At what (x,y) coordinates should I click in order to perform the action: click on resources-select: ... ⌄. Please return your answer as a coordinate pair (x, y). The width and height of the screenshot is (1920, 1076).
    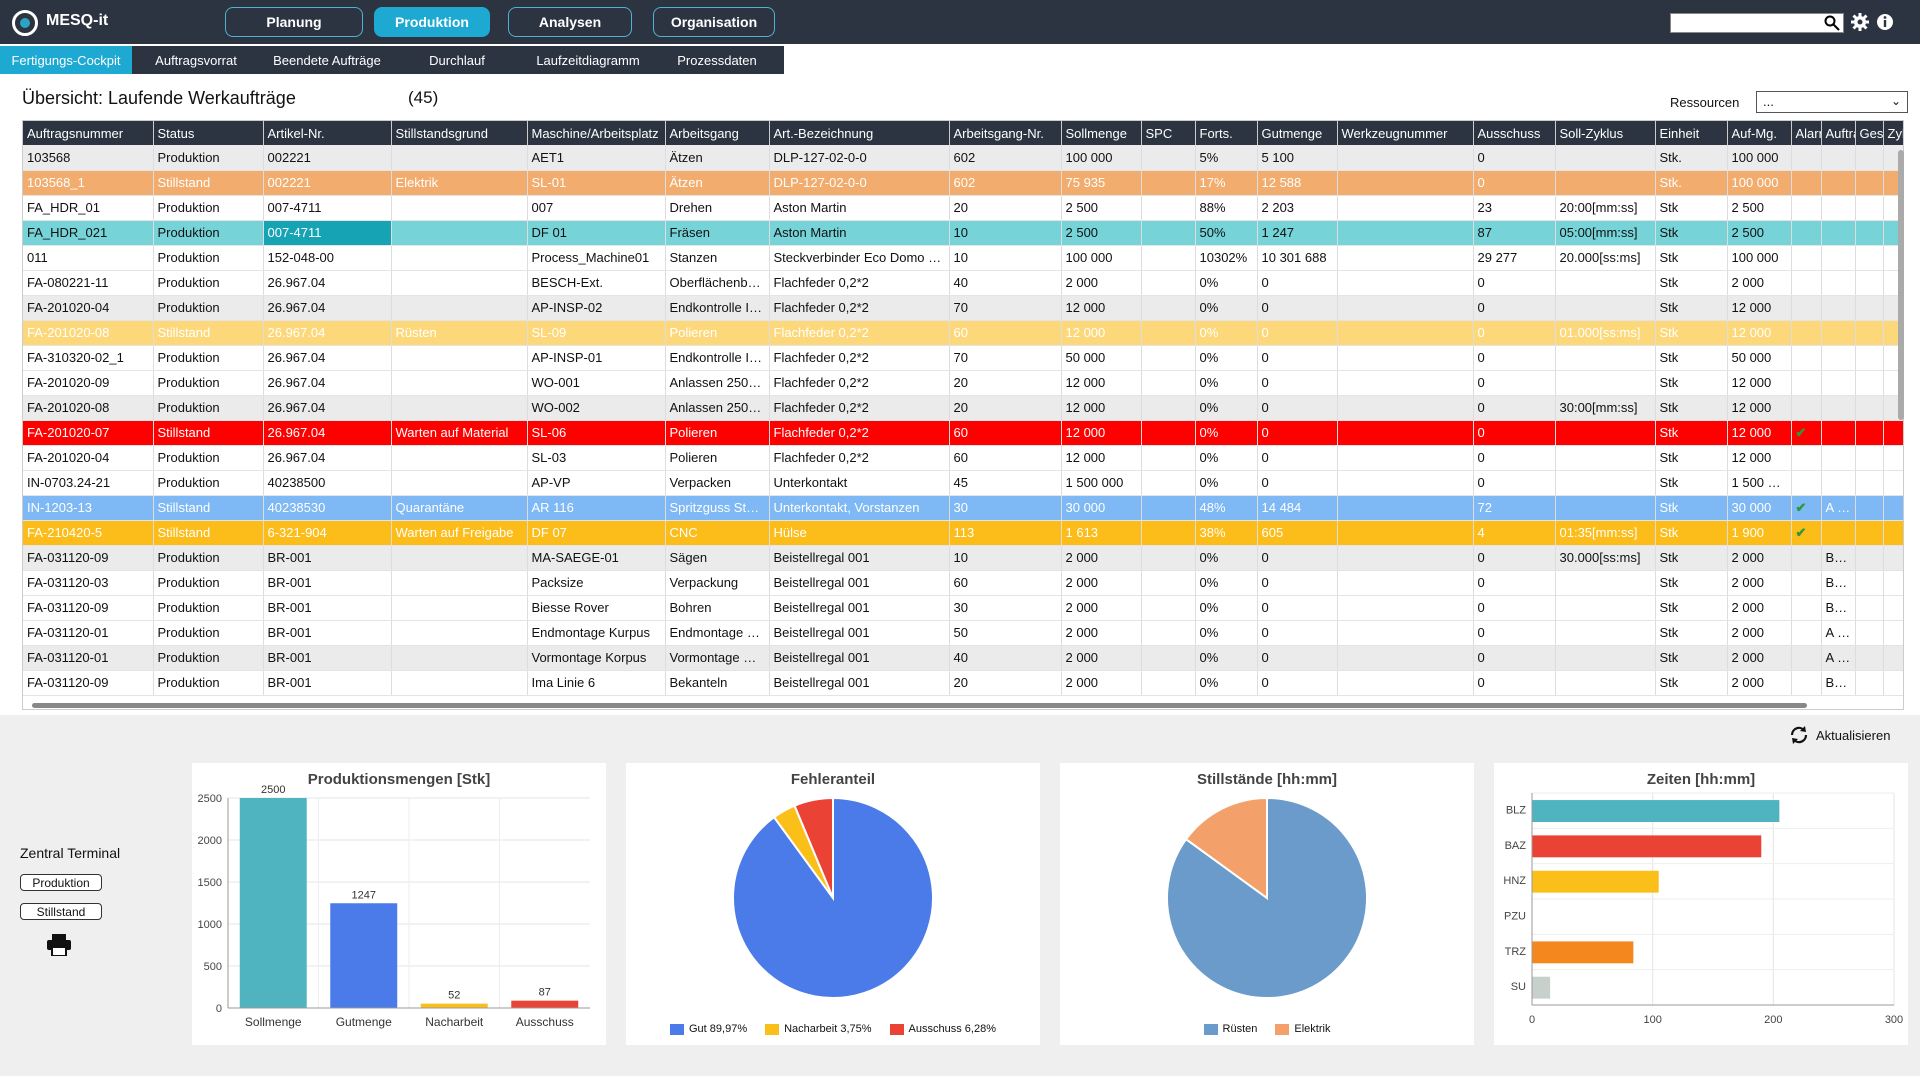
    Looking at the image, I should click on (1832, 102).